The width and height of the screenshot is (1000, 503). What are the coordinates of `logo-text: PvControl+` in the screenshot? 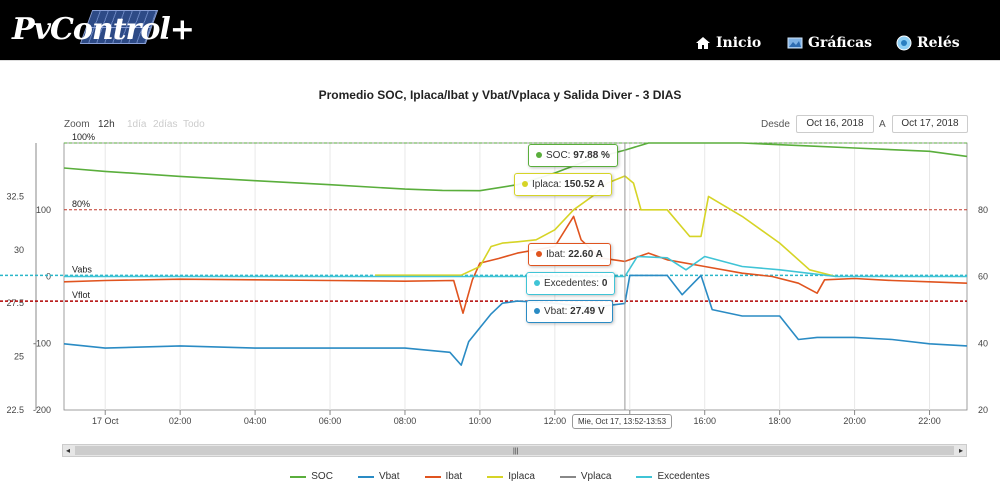 It's located at (103, 29).